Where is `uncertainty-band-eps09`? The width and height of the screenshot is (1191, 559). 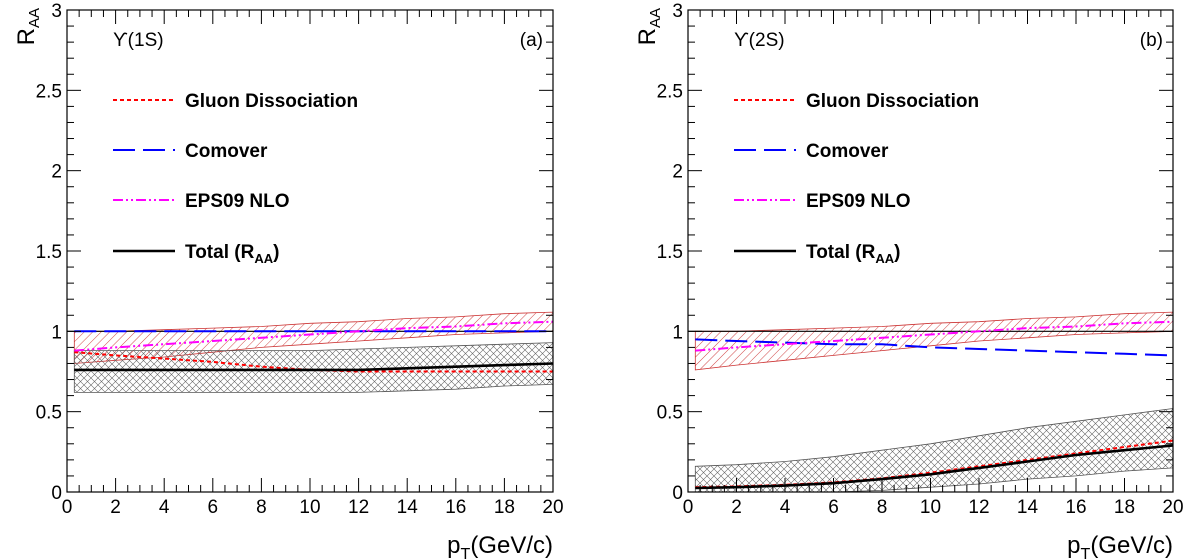
uncertainty-band-eps09 is located at coordinates (933, 341).